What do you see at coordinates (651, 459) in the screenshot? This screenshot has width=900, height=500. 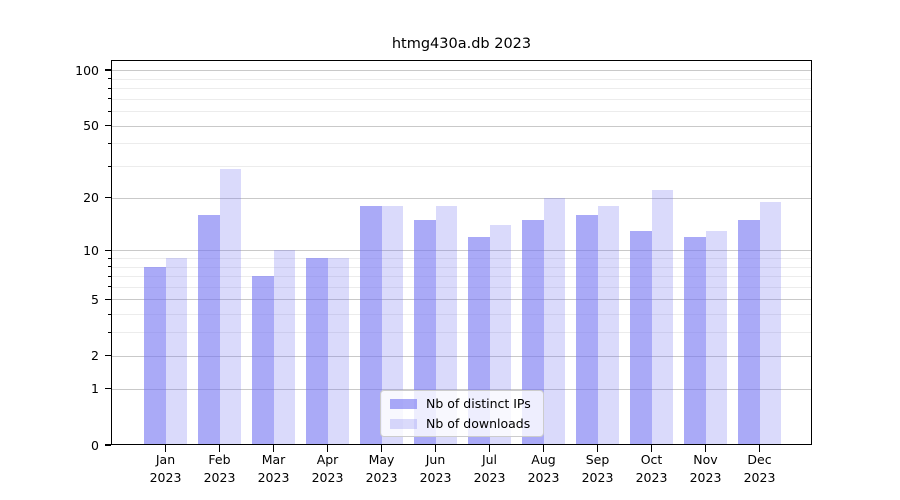 I see `x-tick-label-month: Oct` at bounding box center [651, 459].